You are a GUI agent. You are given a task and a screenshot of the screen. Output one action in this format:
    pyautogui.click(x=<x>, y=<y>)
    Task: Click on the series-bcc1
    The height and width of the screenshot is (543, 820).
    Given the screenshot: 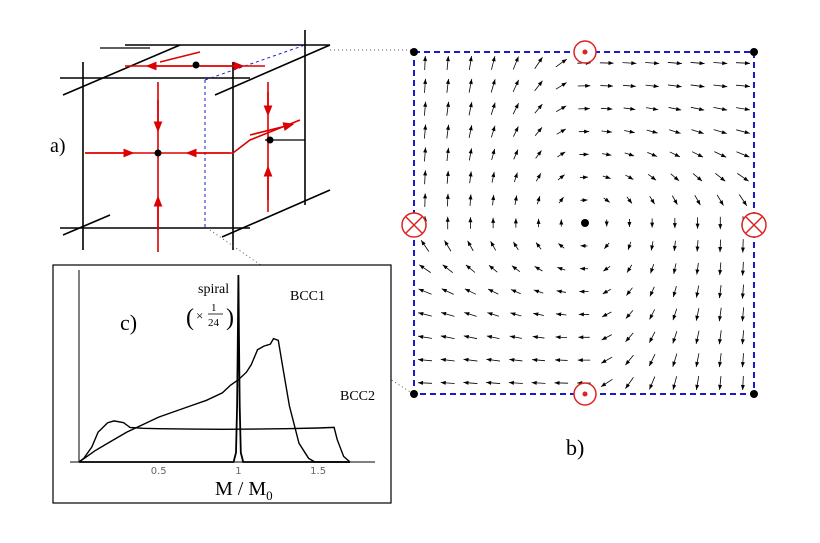 What is the action you would take?
    pyautogui.click(x=214, y=400)
    